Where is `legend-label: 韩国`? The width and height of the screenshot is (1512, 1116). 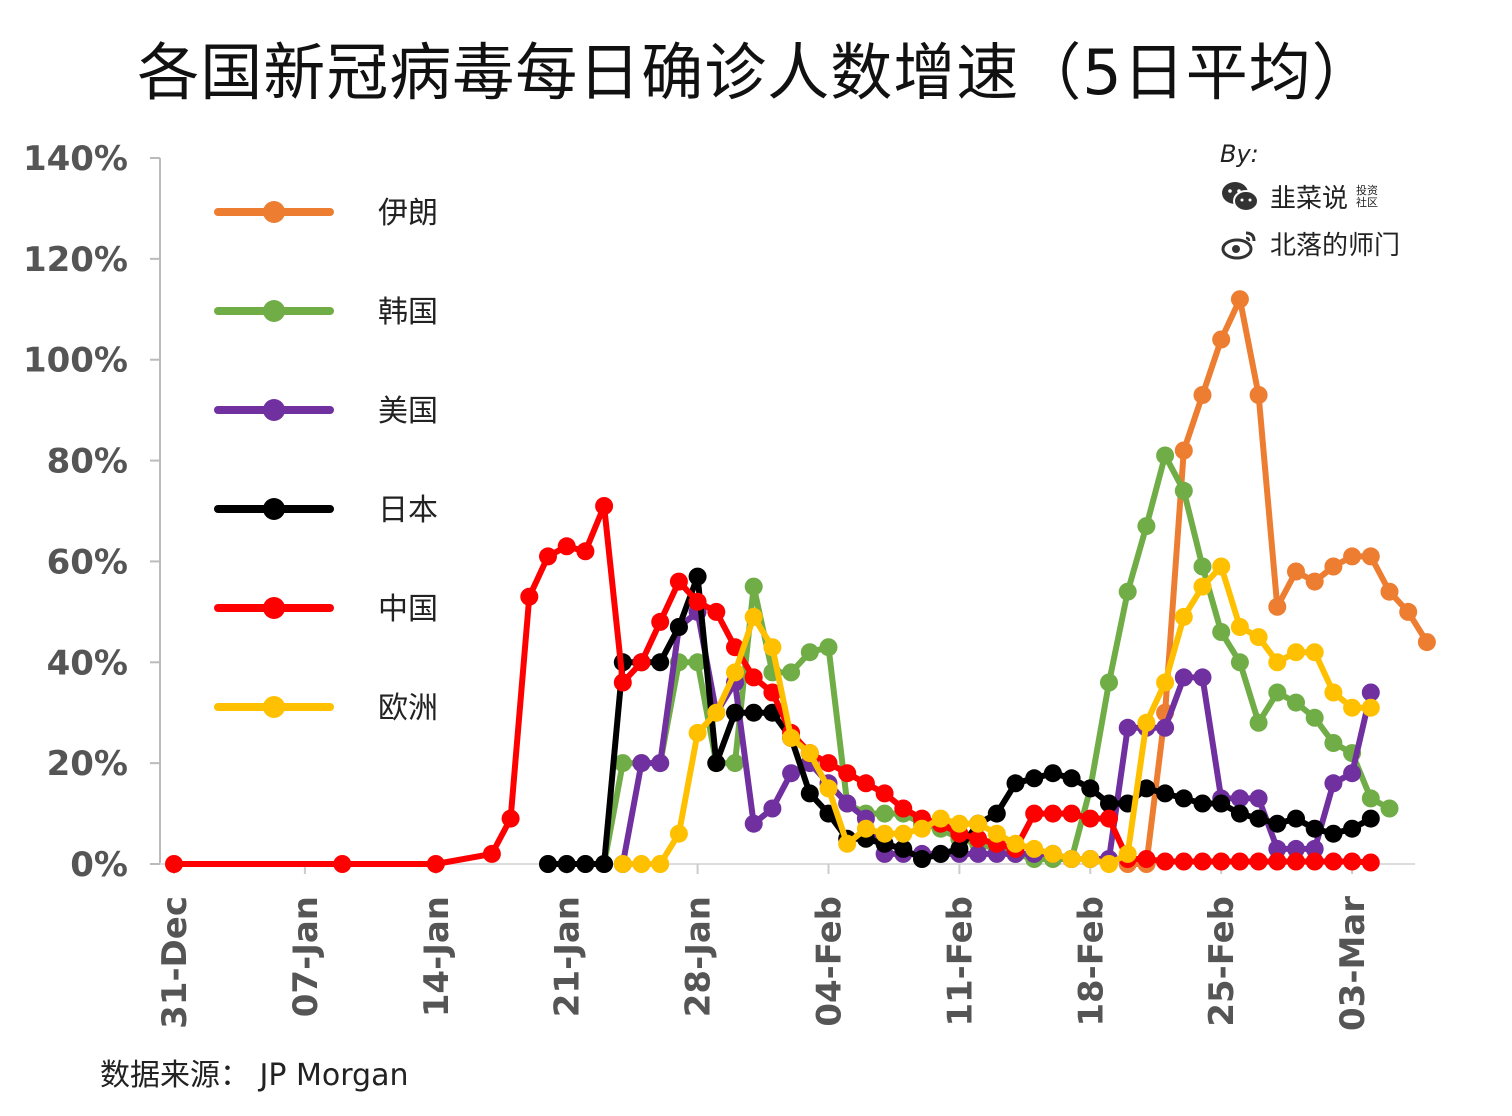 legend-label: 韩国 is located at coordinates (408, 312).